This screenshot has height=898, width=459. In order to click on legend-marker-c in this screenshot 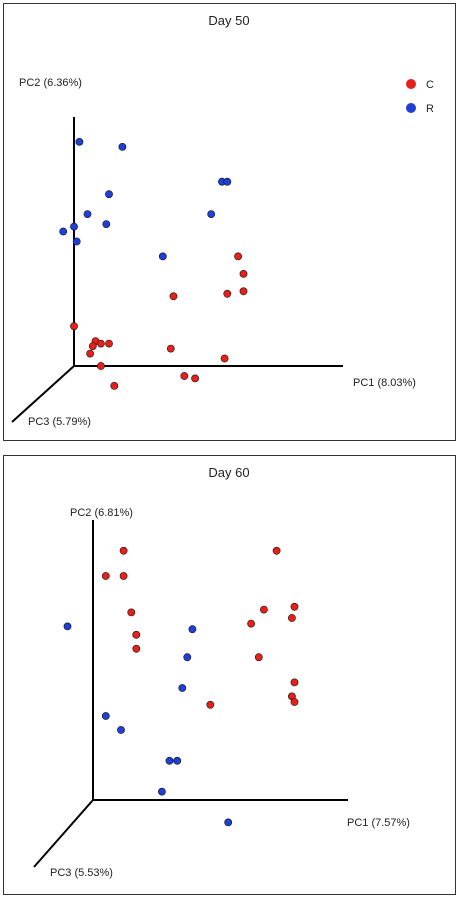, I will do `click(411, 84)`.